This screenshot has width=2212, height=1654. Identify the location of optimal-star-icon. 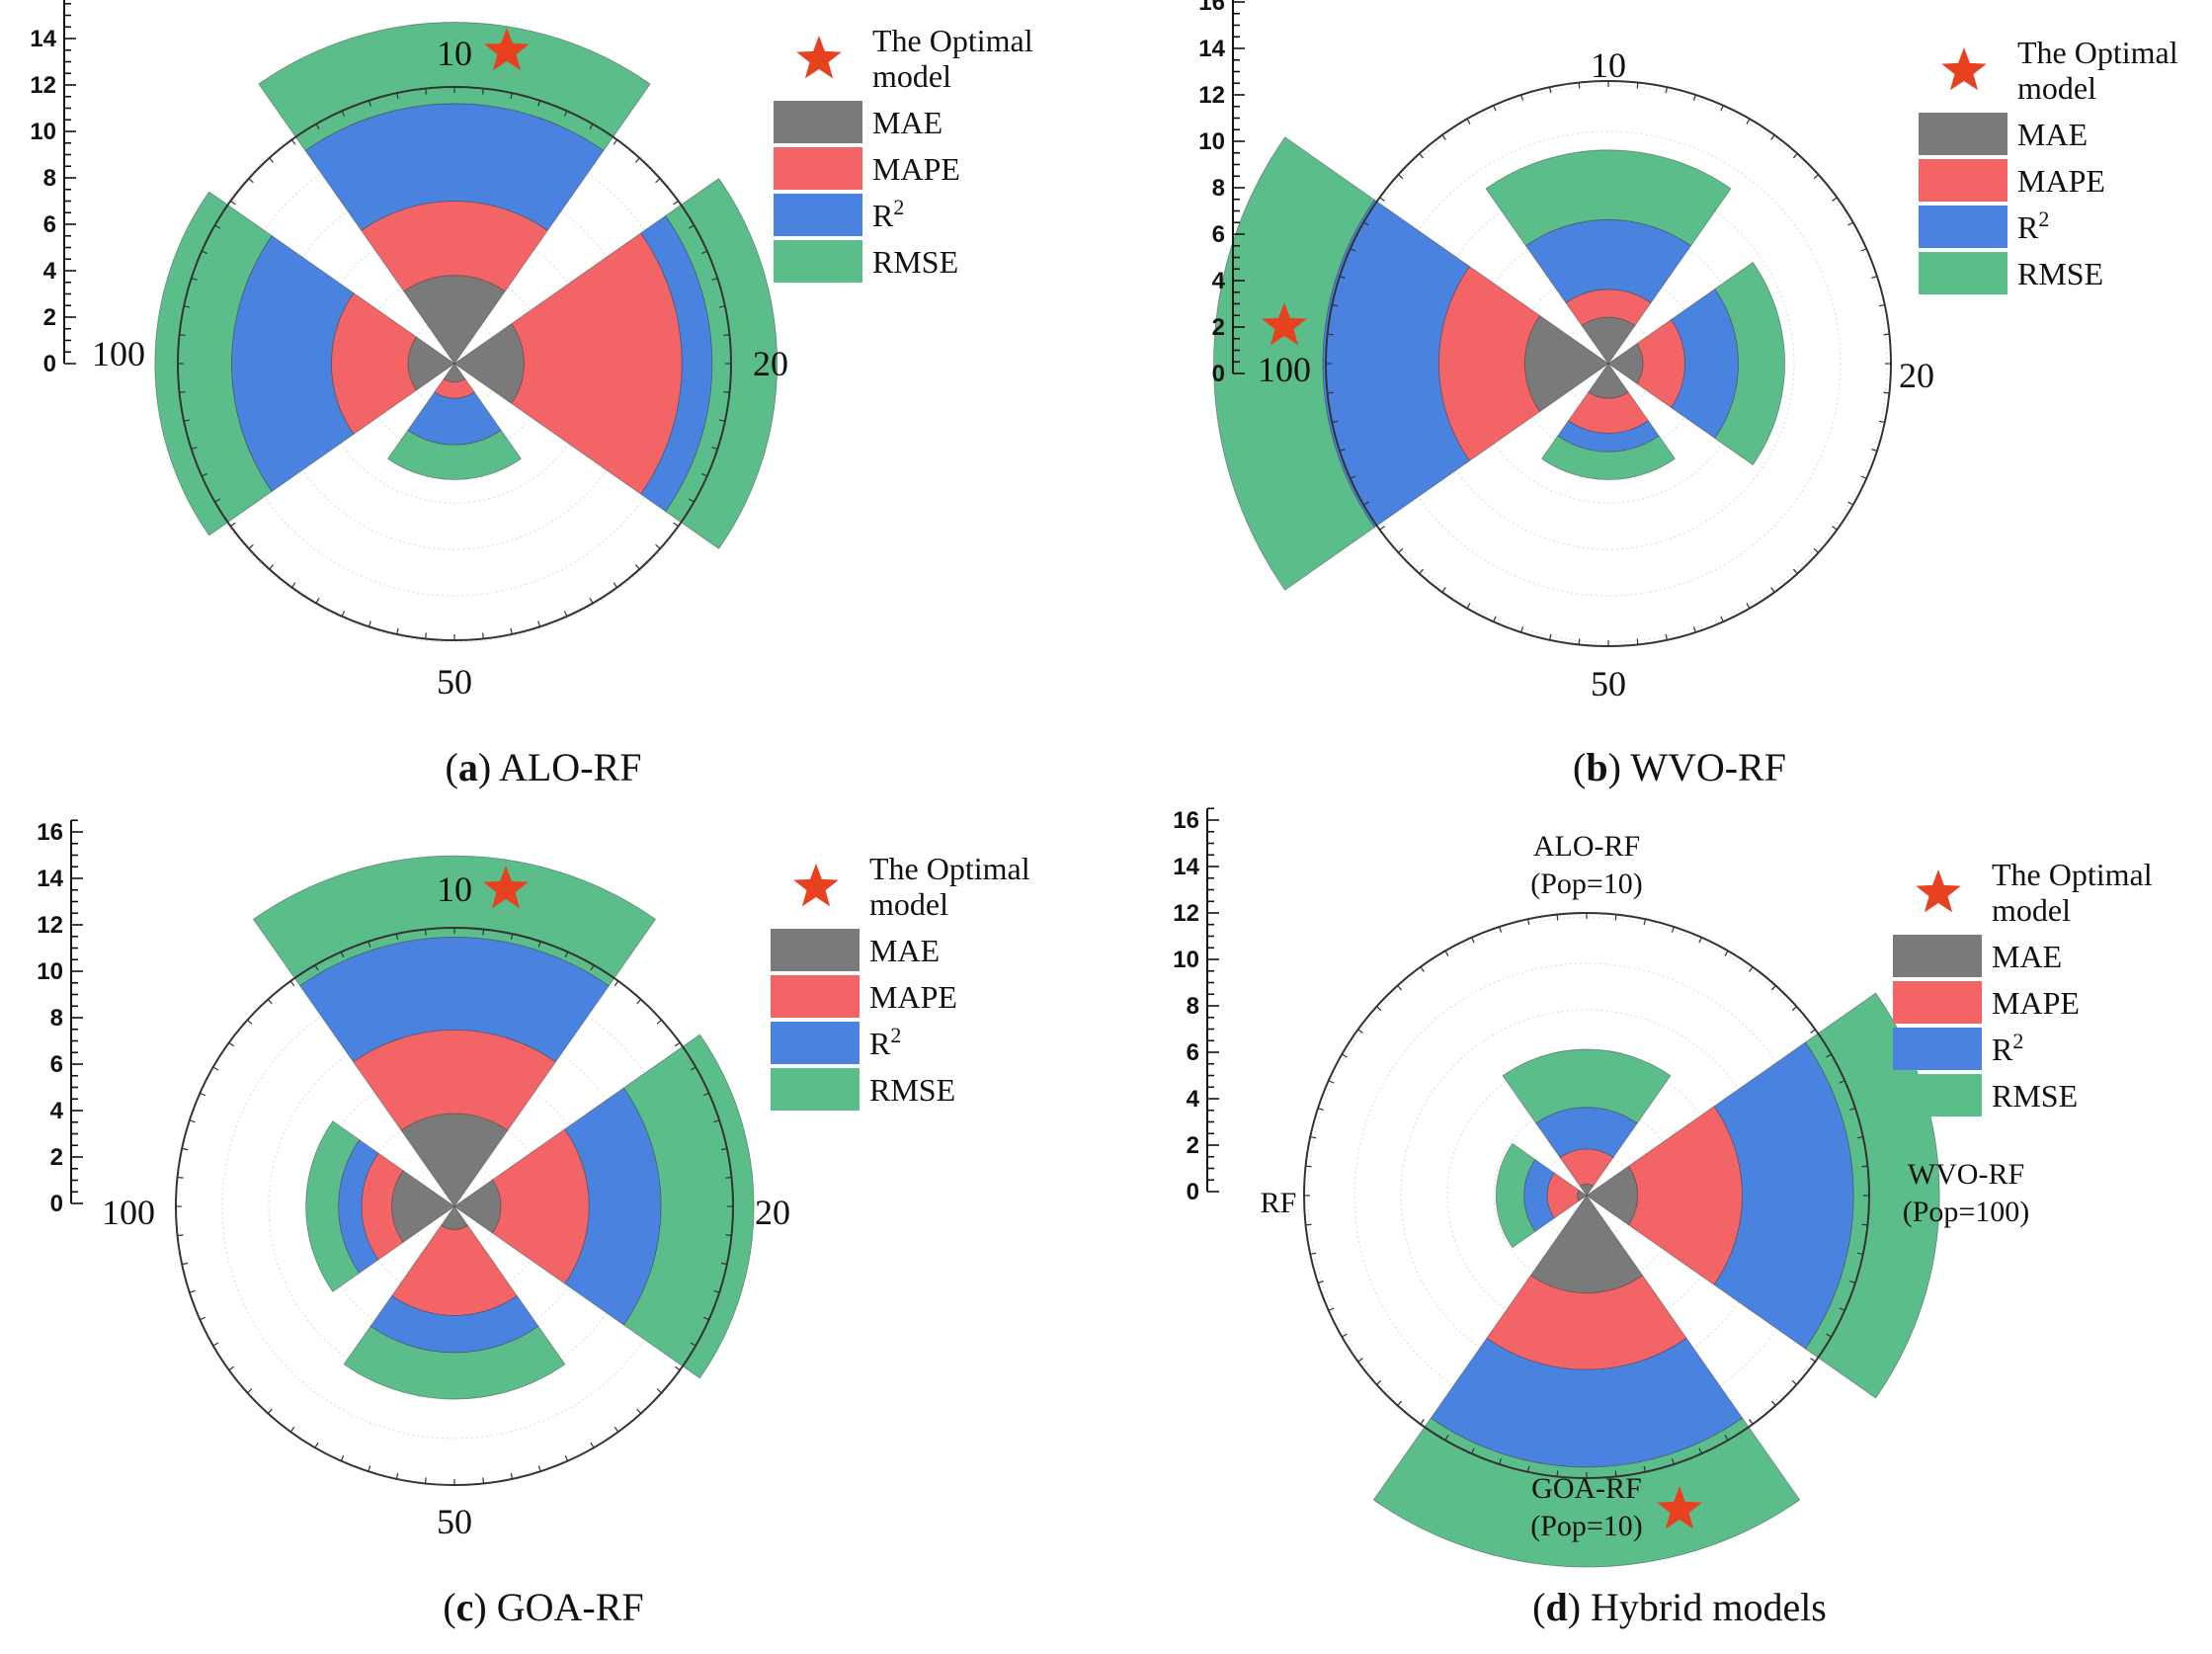
(507, 49).